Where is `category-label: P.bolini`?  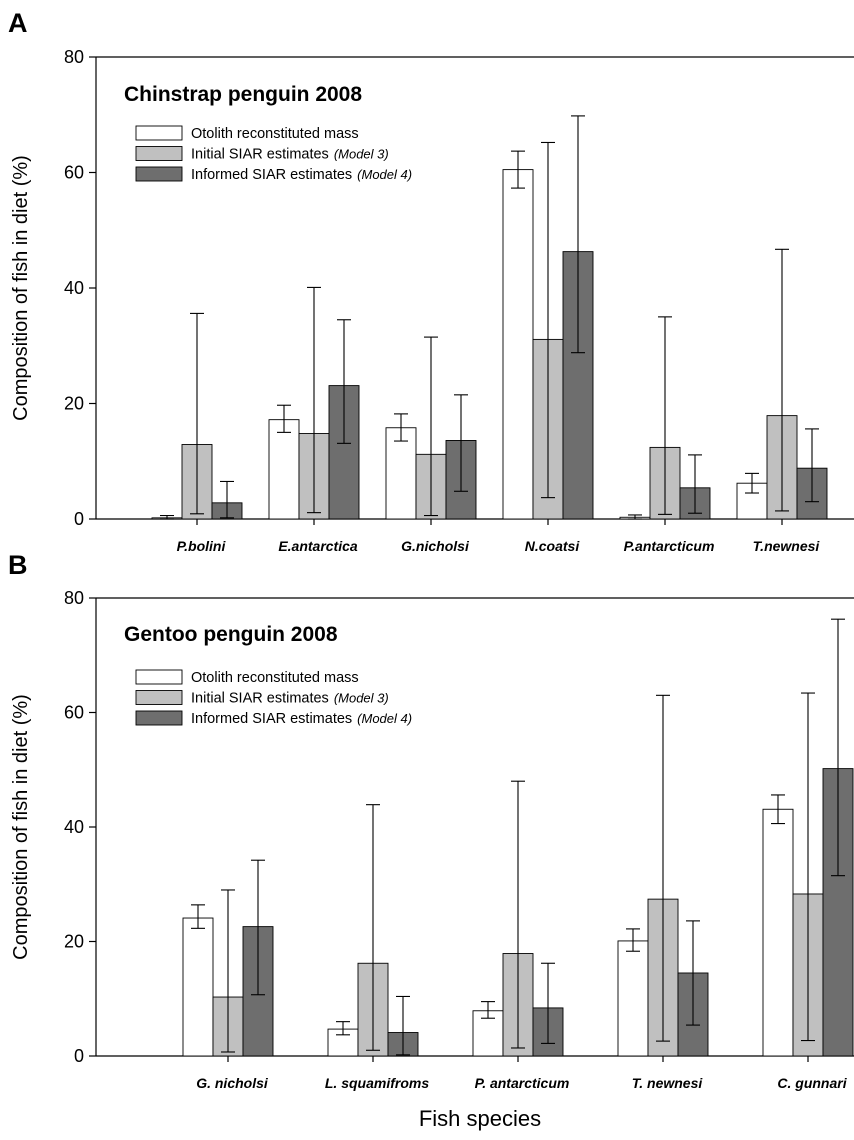 category-label: P.bolini is located at coordinates (202, 546).